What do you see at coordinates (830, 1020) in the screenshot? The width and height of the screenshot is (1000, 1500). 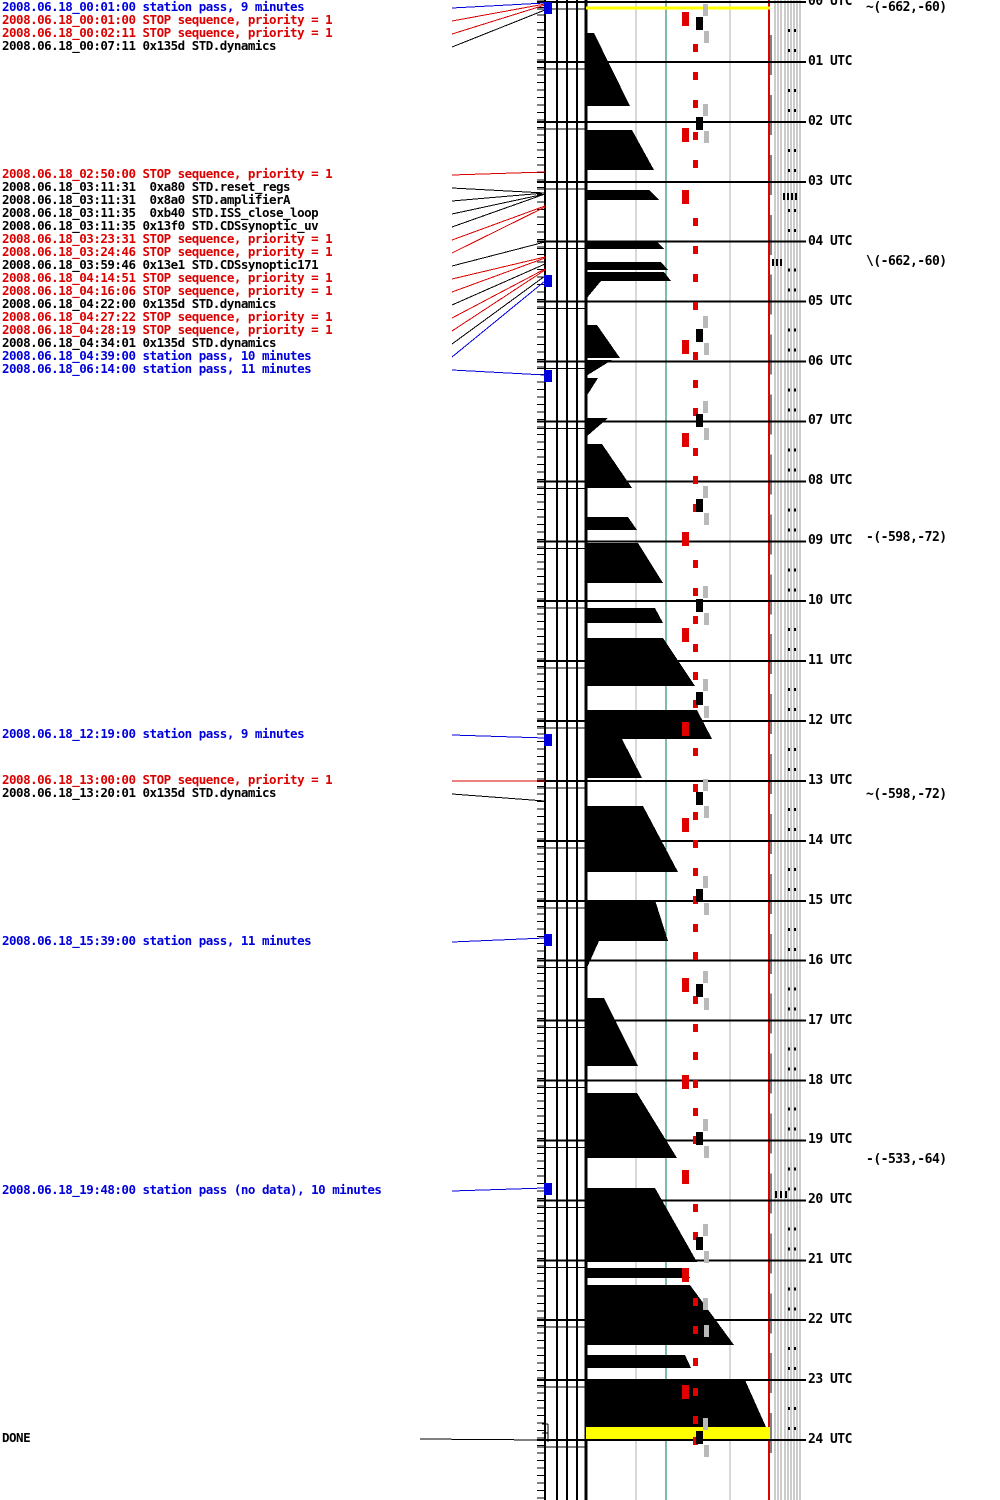 I see `utc-label: 17 UTC` at bounding box center [830, 1020].